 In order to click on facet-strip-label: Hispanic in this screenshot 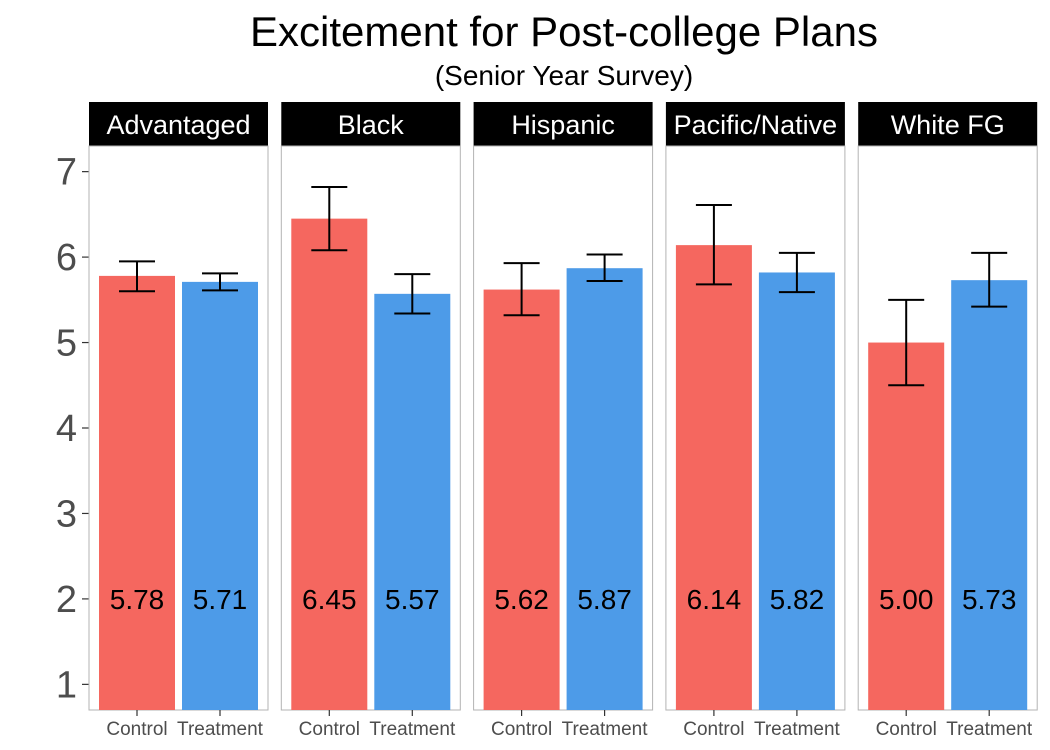, I will do `click(563, 125)`.